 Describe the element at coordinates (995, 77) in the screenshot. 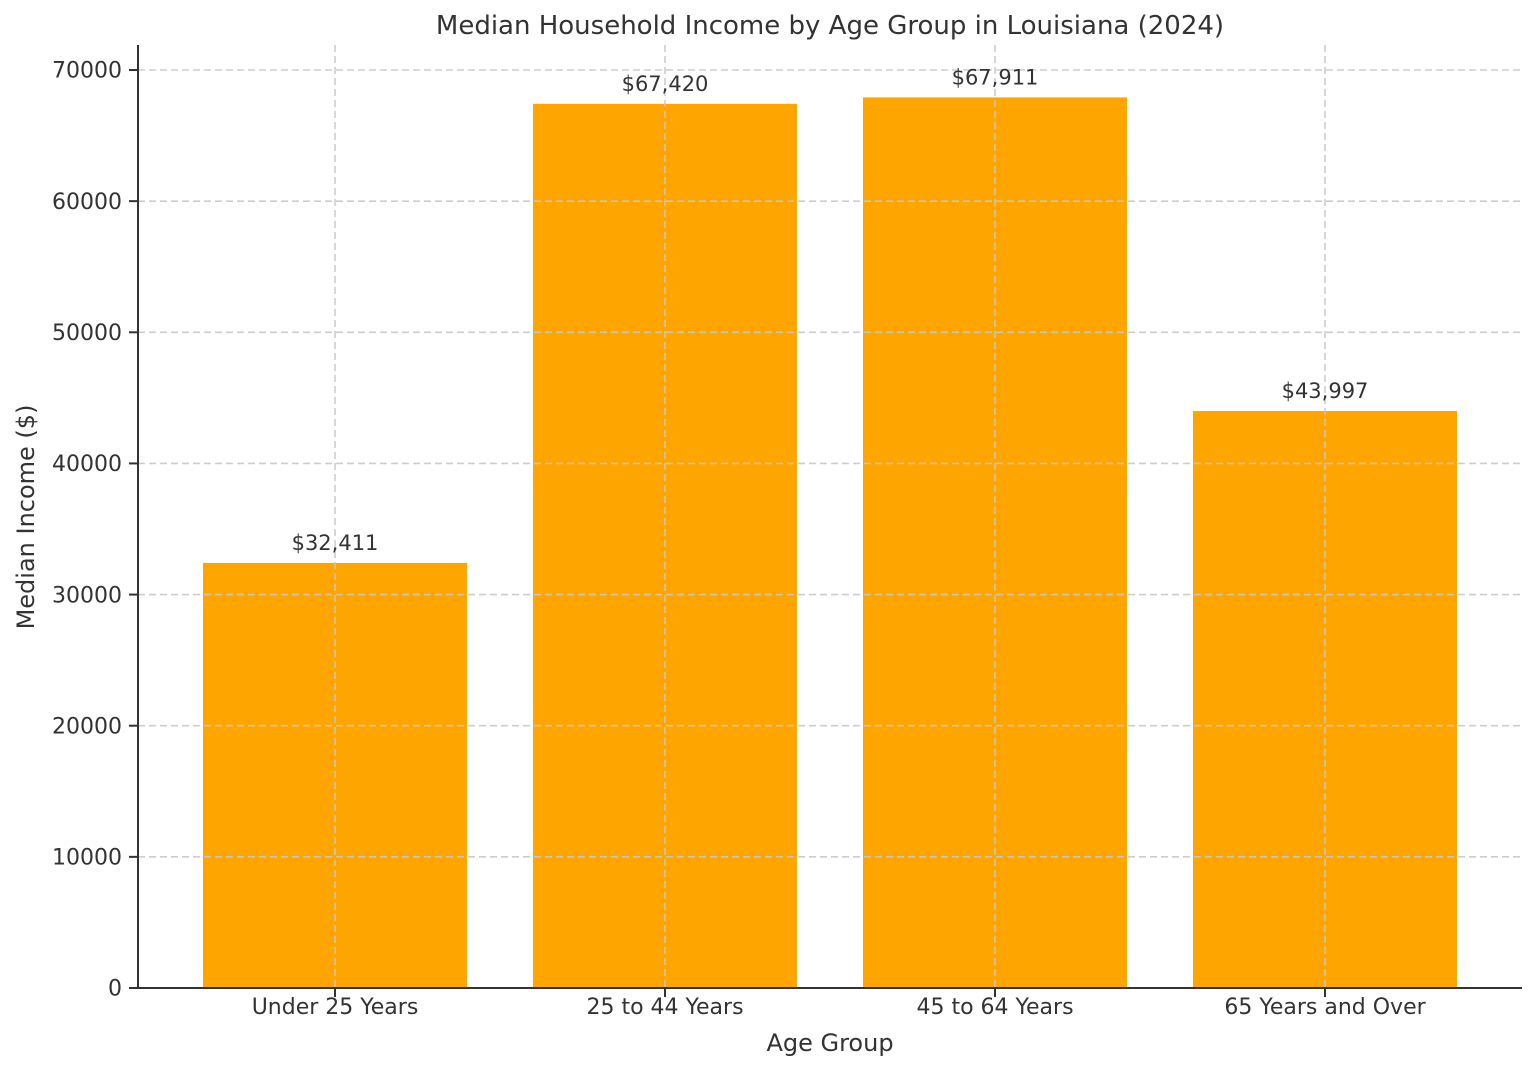

I see `bar-value-label: $67,911` at that location.